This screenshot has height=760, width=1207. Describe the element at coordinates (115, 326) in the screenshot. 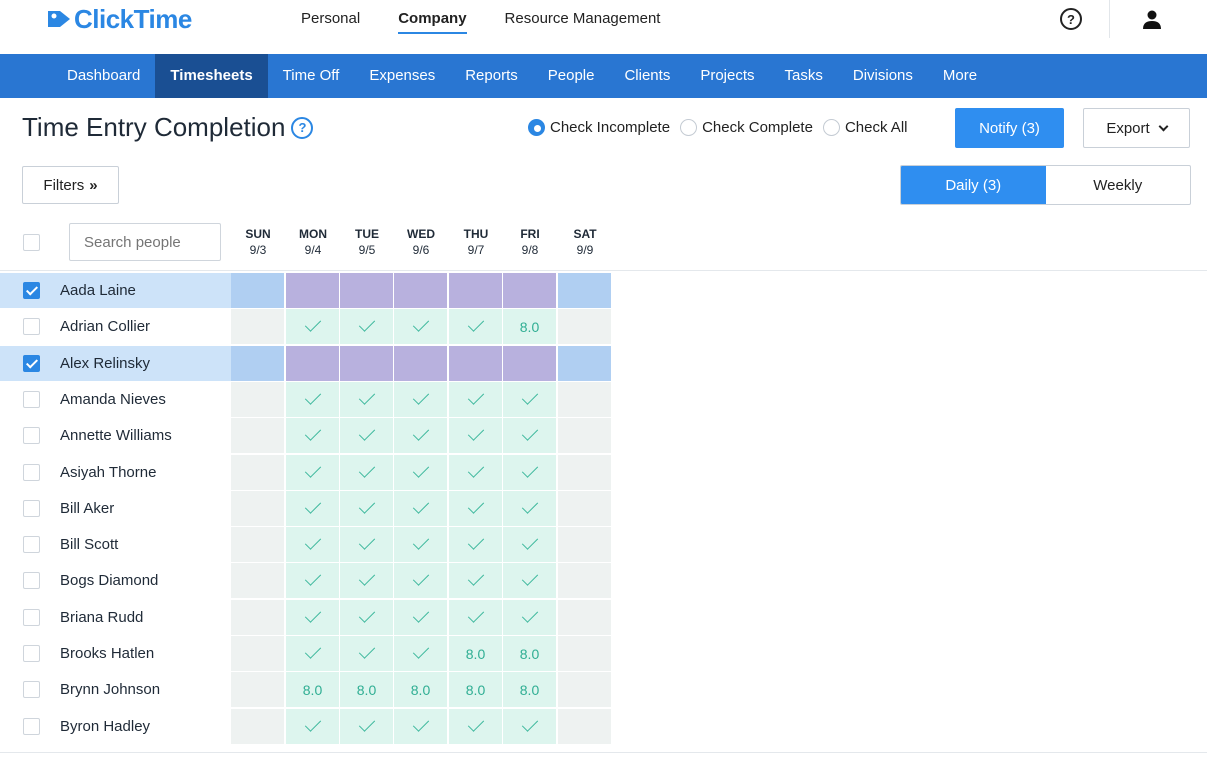

I see `person-cell: Adrian Collier` at that location.